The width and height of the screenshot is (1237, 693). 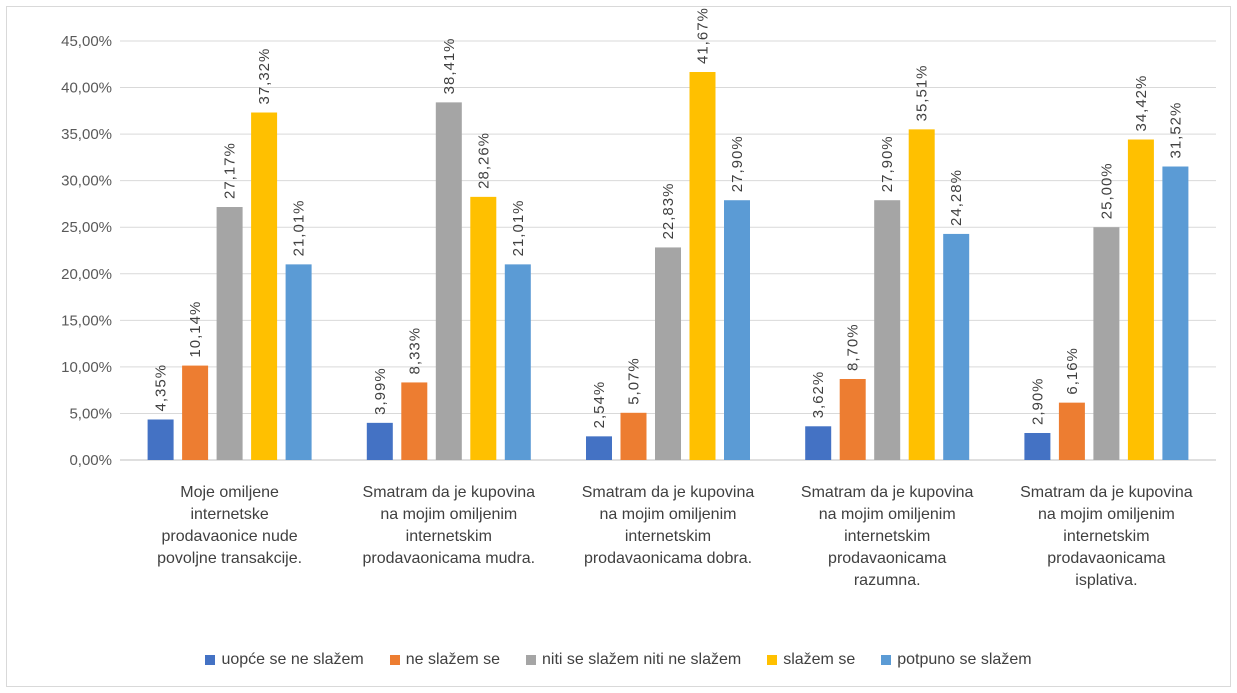 What do you see at coordinates (1037, 401) in the screenshot?
I see `data-label: 2,90%` at bounding box center [1037, 401].